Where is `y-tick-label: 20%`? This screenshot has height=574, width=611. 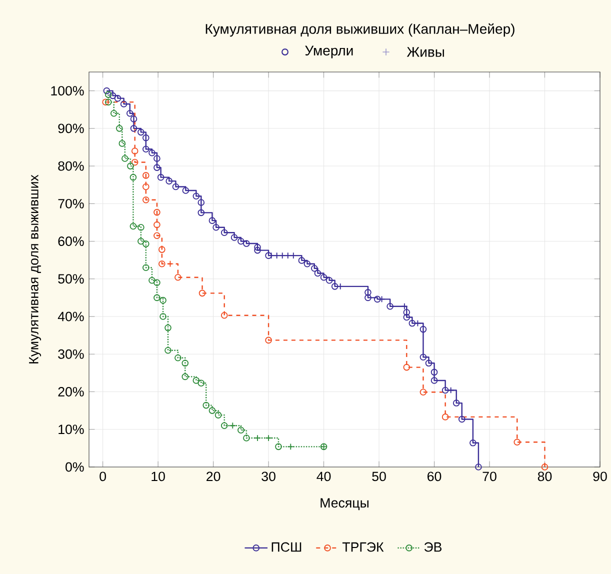
y-tick-label: 20% is located at coordinates (71, 391).